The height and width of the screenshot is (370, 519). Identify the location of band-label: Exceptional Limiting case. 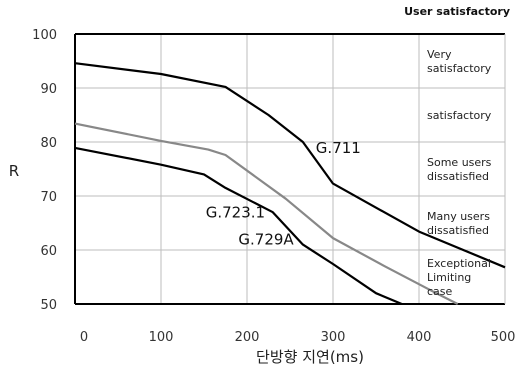
(459, 277).